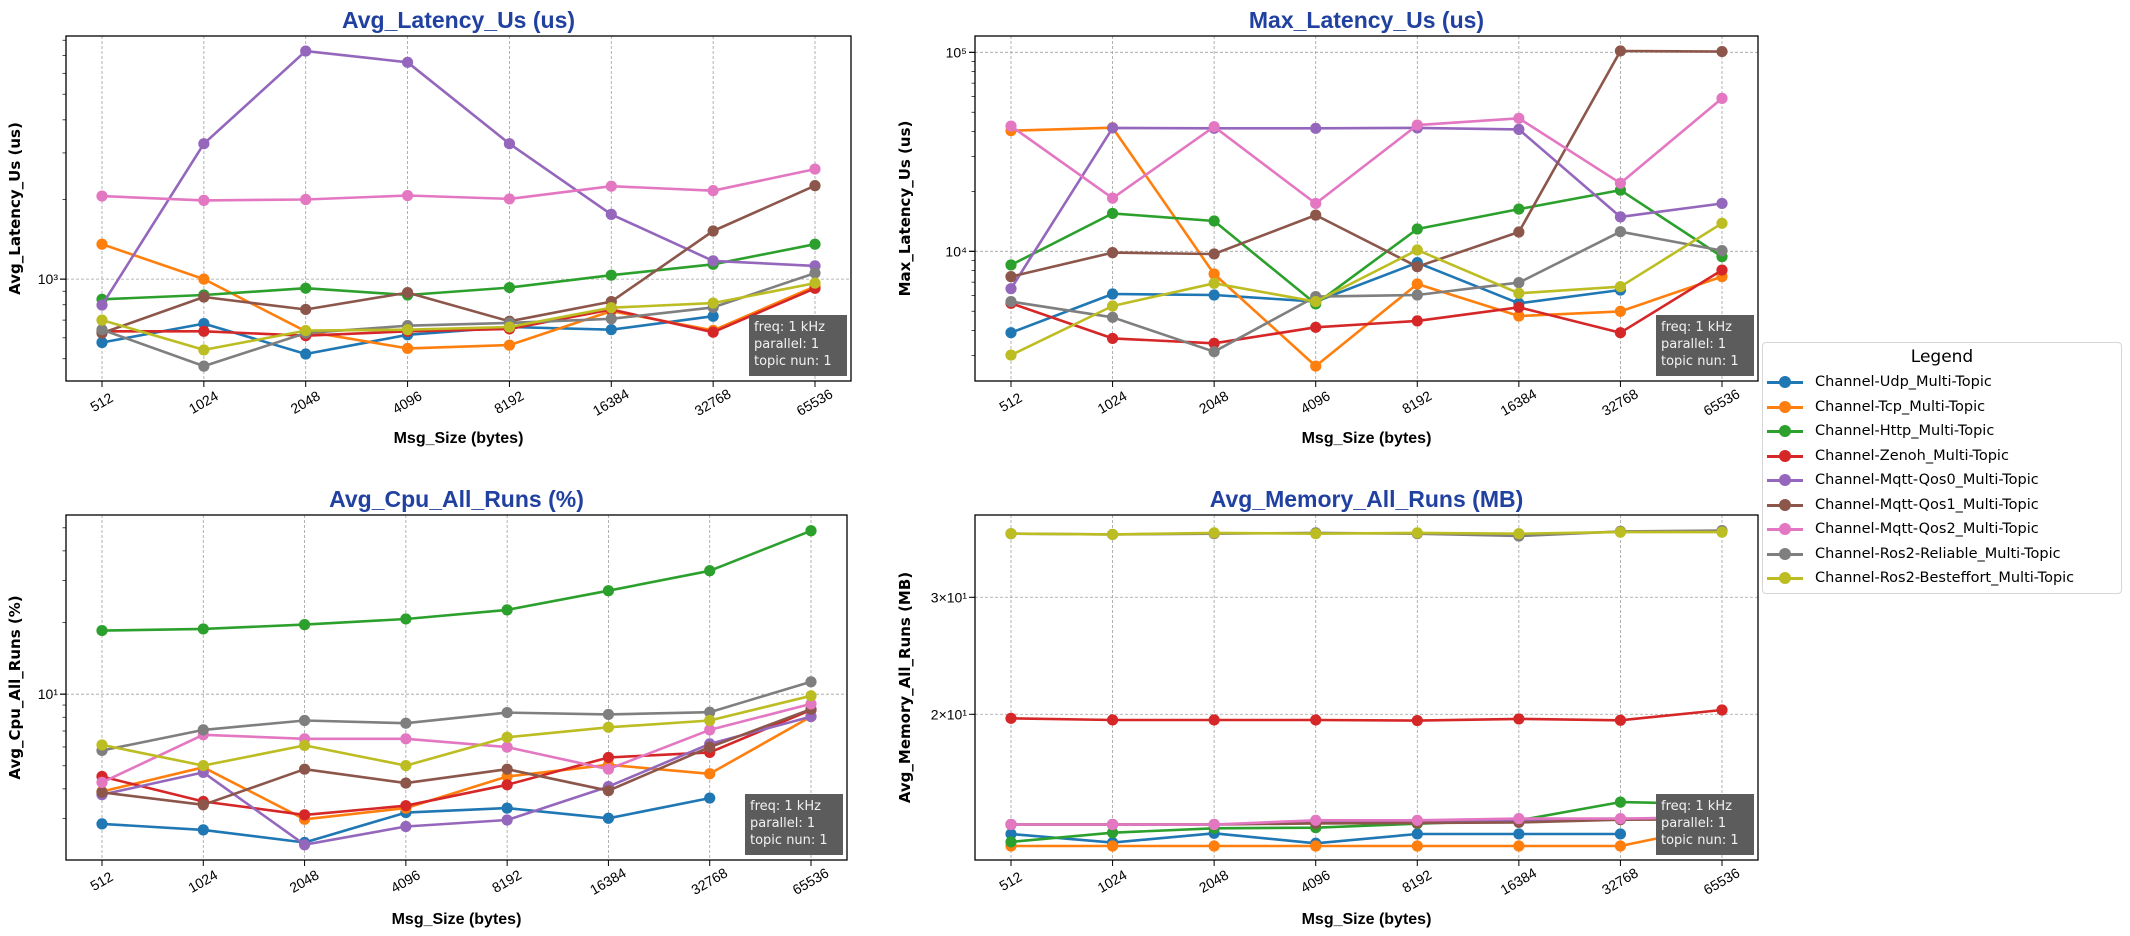 Image resolution: width=2130 pixels, height=936 pixels. I want to click on y-tick-label: 2×10¹, so click(949, 714).